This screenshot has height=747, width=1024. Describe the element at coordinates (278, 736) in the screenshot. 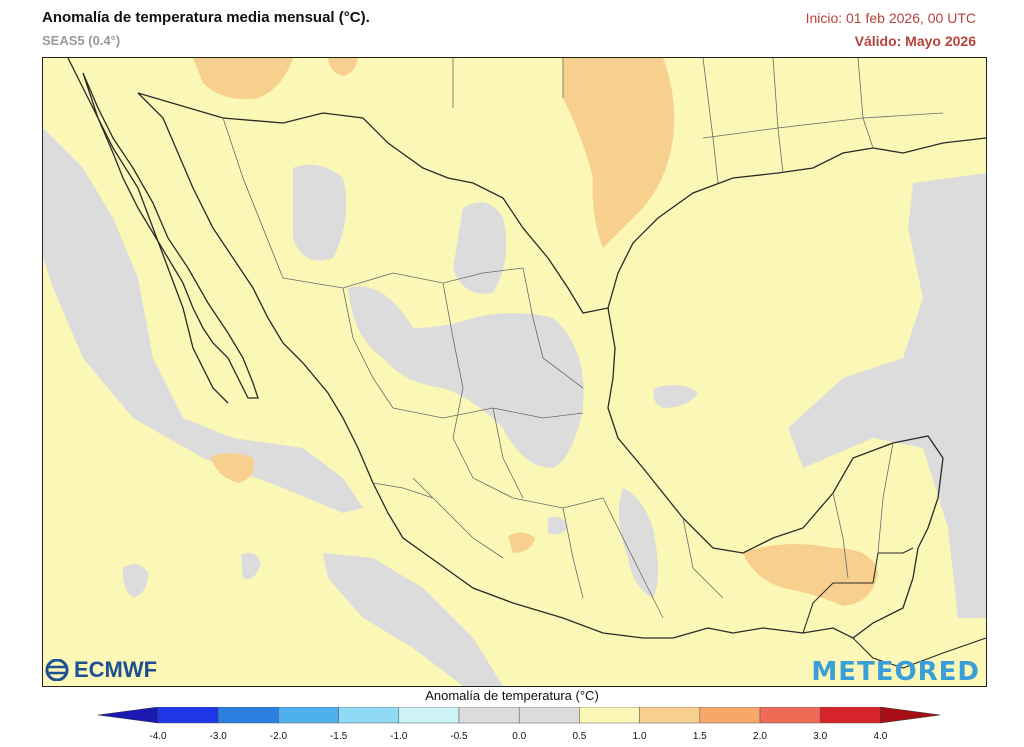

I see `colorbar-tick-label: -2.0` at that location.